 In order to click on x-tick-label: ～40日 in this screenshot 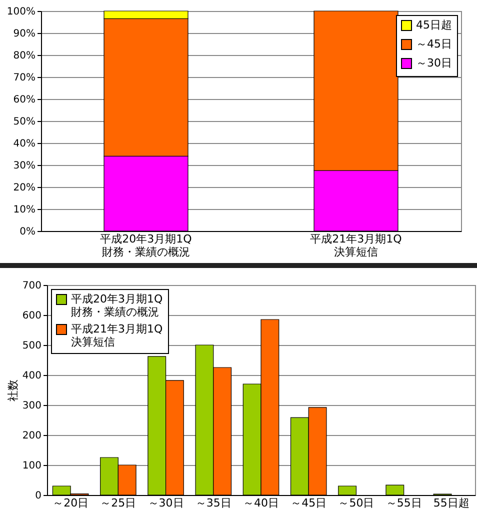, I will do `click(261, 503)`.